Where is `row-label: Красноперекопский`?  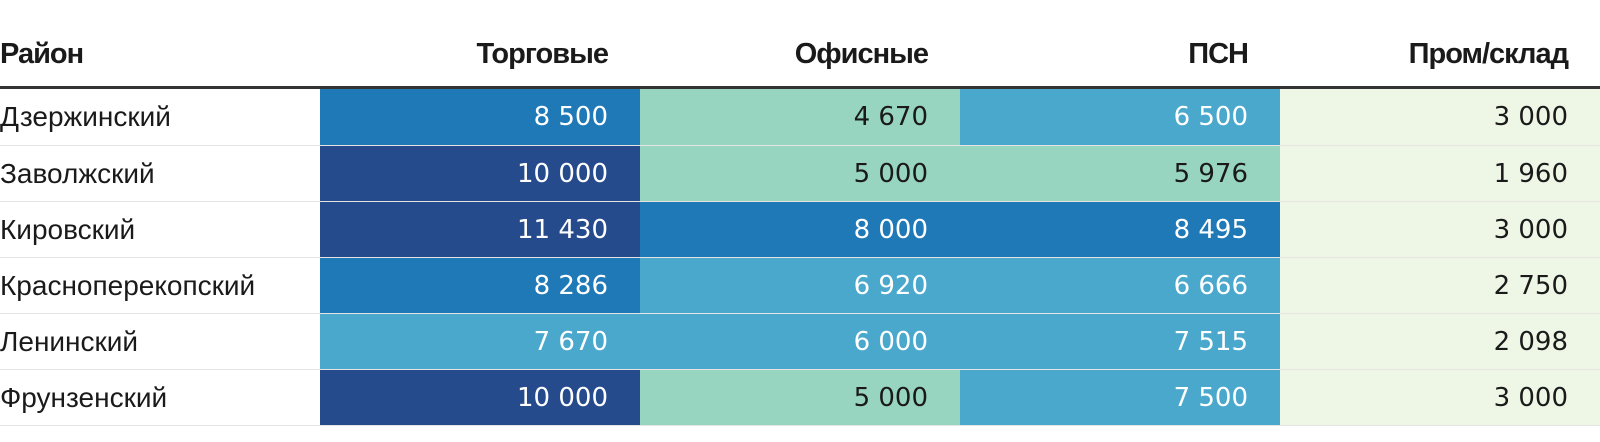
row-label: Красноперекопский is located at coordinates (160, 285).